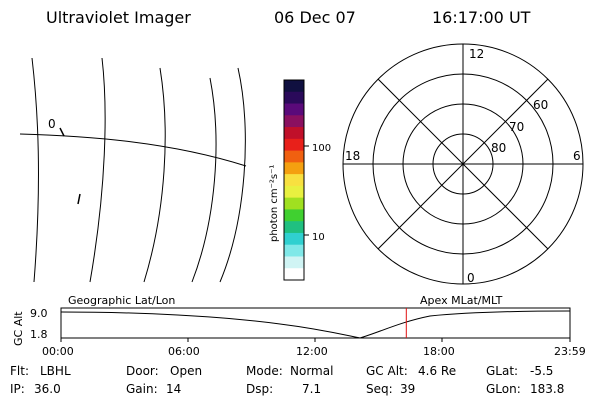  I want to click on gain-label: Gain:, so click(142, 389).